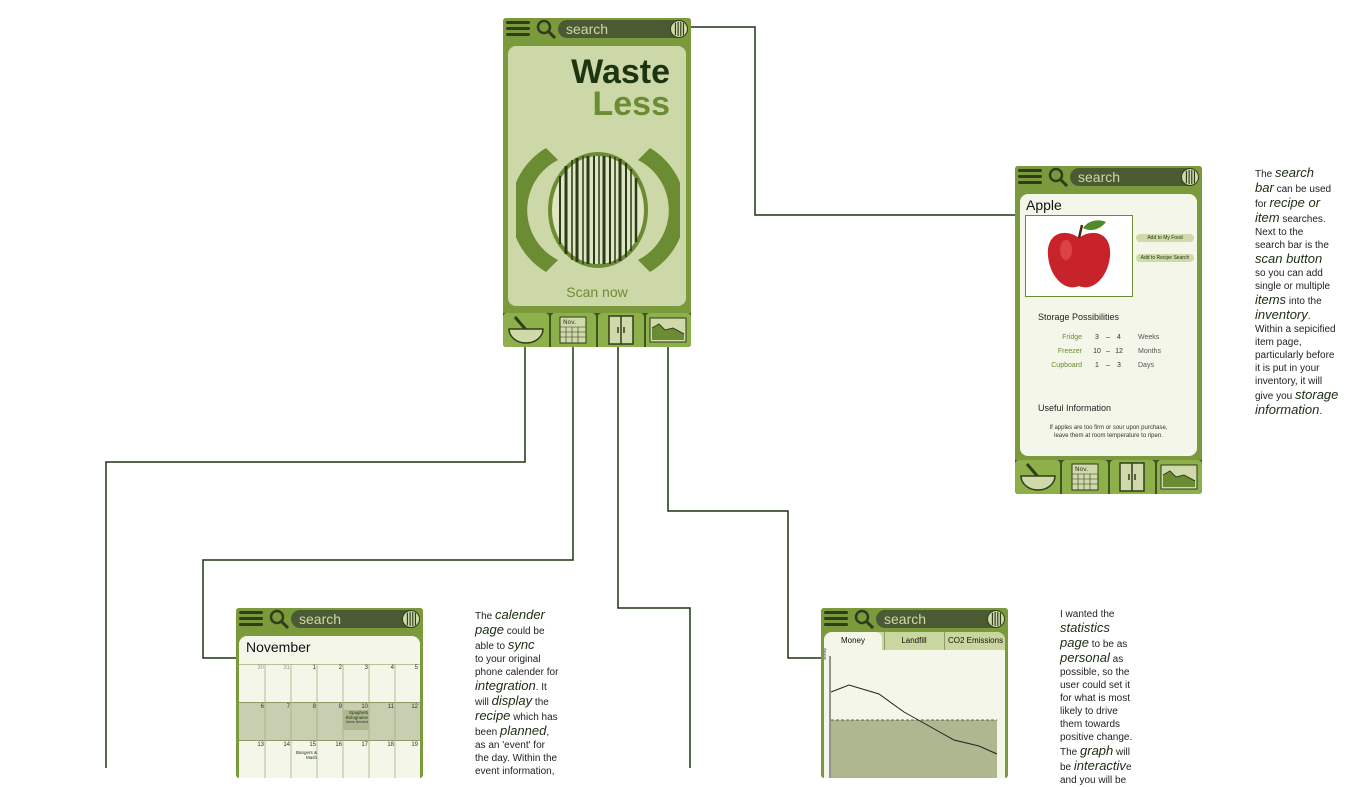  Describe the element at coordinates (914, 714) in the screenshot. I see `stats-graph` at that location.